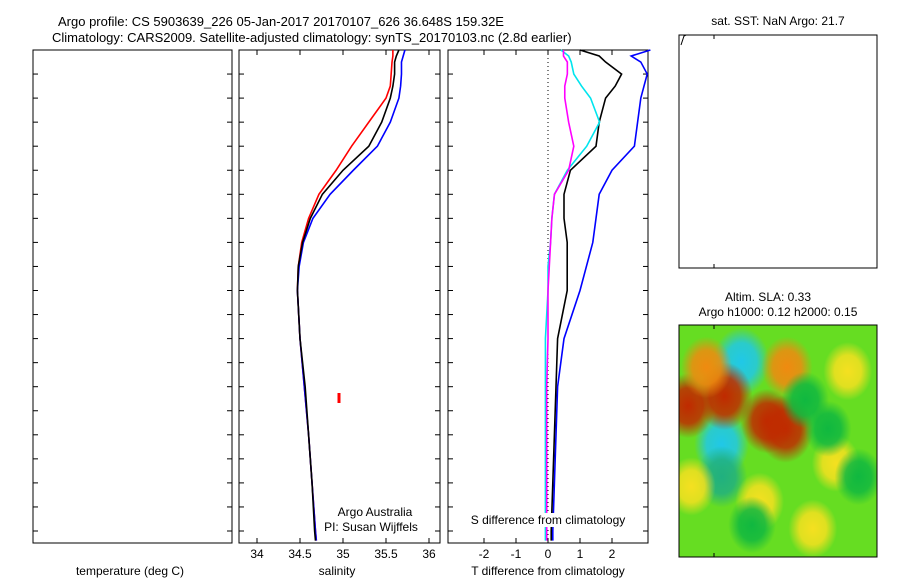 This screenshot has height=580, width=900. Describe the element at coordinates (580, 554) in the screenshot. I see `x-tick-label: 1` at that location.